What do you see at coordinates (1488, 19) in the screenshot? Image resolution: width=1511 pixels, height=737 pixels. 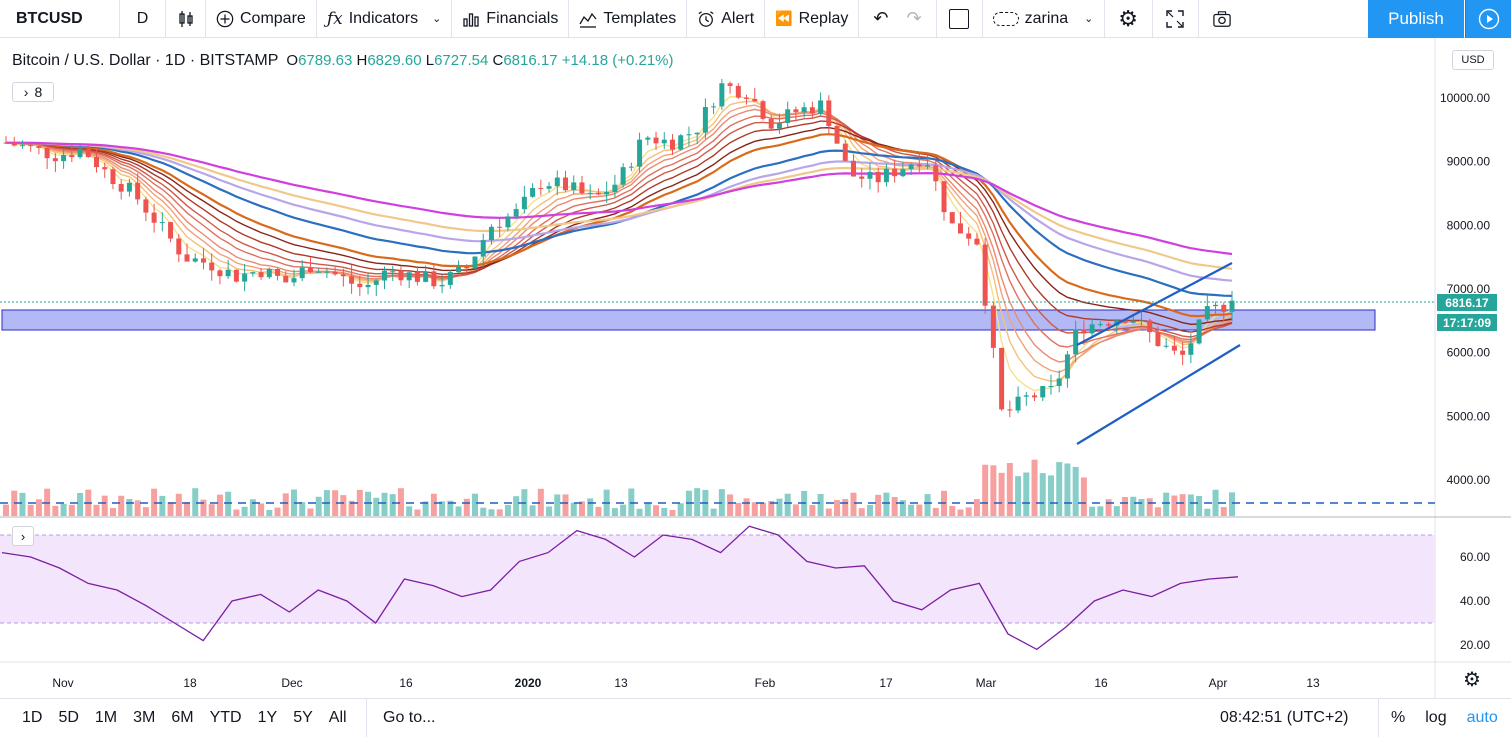 I see `publish-menu-button` at bounding box center [1488, 19].